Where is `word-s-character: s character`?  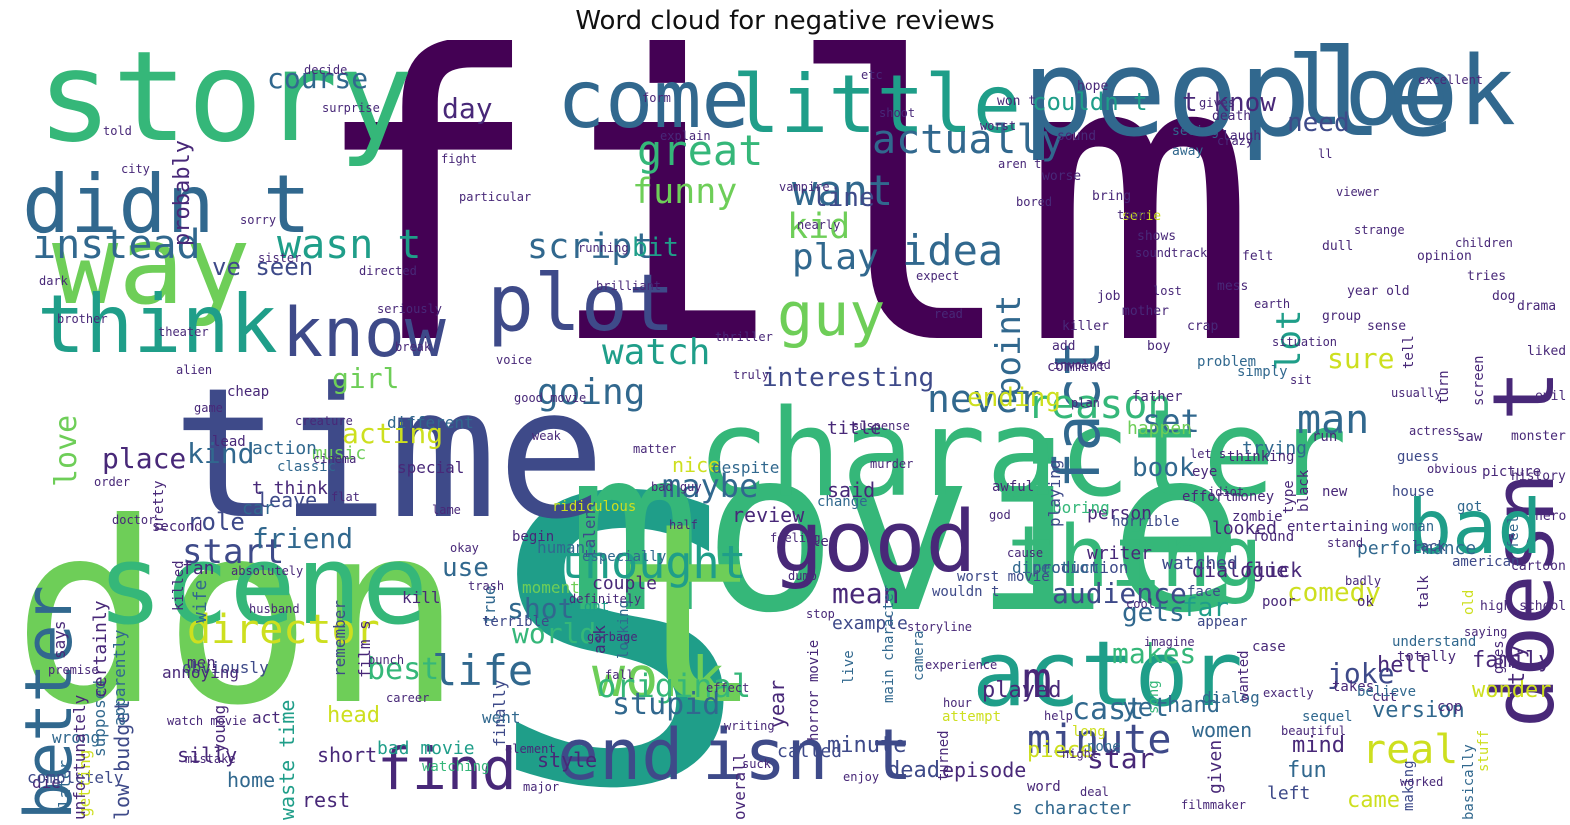 word-s-character: s character is located at coordinates (1072, 808).